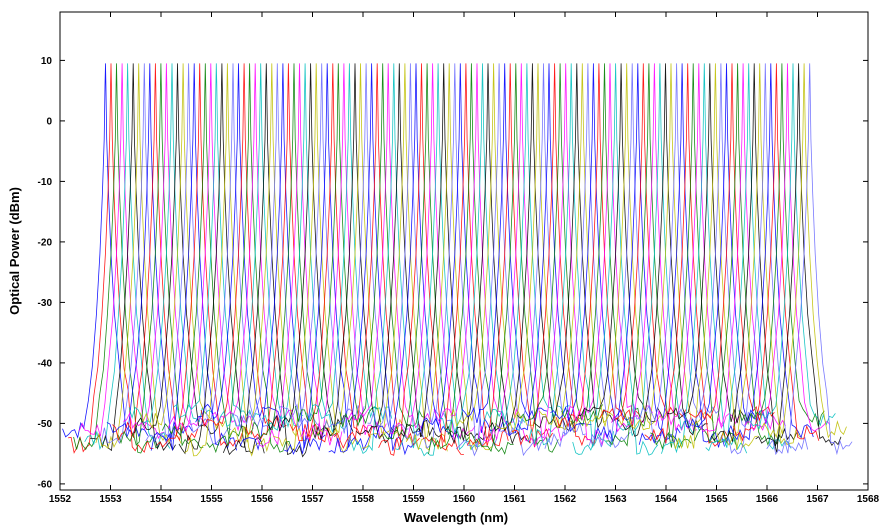 Image resolution: width=881 pixels, height=528 pixels. I want to click on x-tick-label: 1560, so click(464, 499).